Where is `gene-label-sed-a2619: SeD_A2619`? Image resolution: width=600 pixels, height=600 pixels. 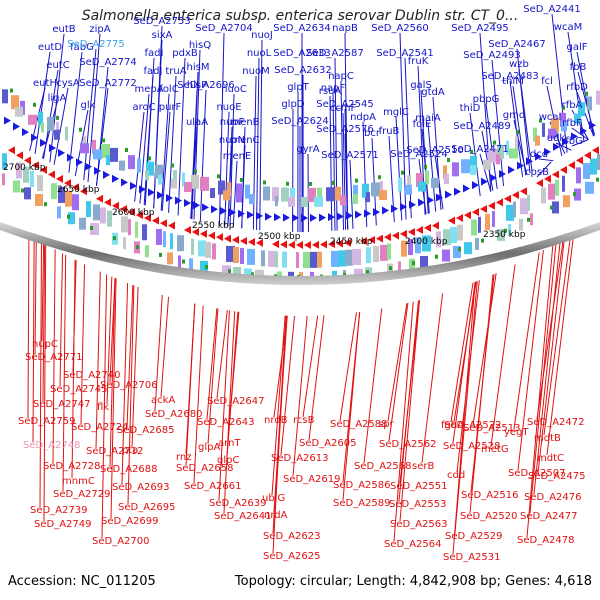 gene-label-sed-a2619: SeD_A2619 is located at coordinates (312, 479).